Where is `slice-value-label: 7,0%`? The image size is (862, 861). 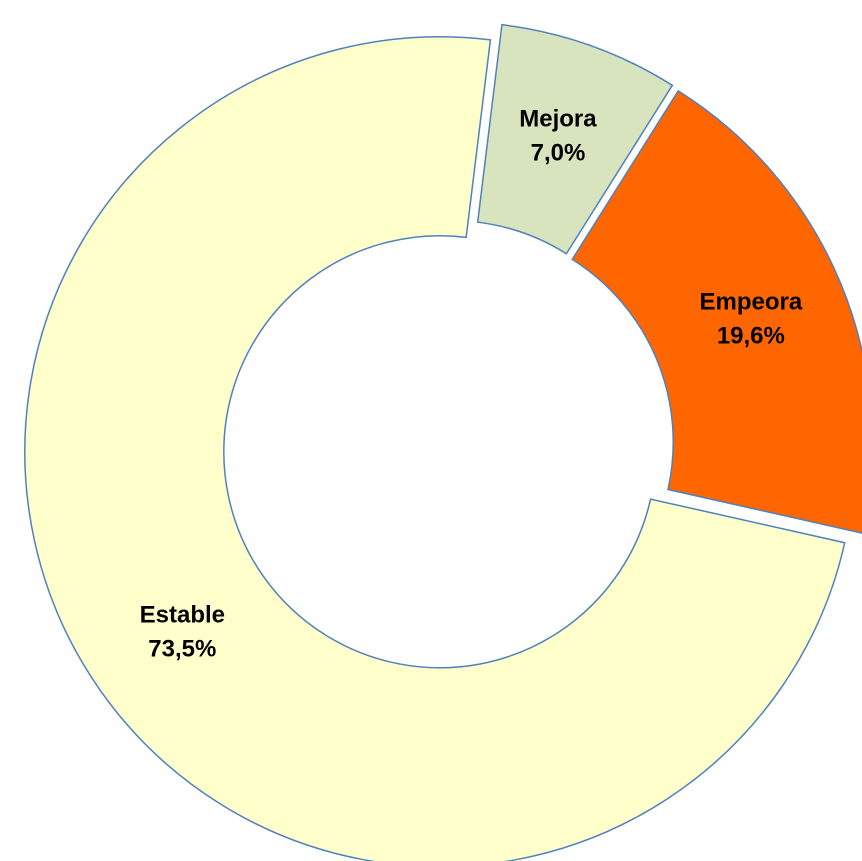 slice-value-label: 7,0% is located at coordinates (558, 152).